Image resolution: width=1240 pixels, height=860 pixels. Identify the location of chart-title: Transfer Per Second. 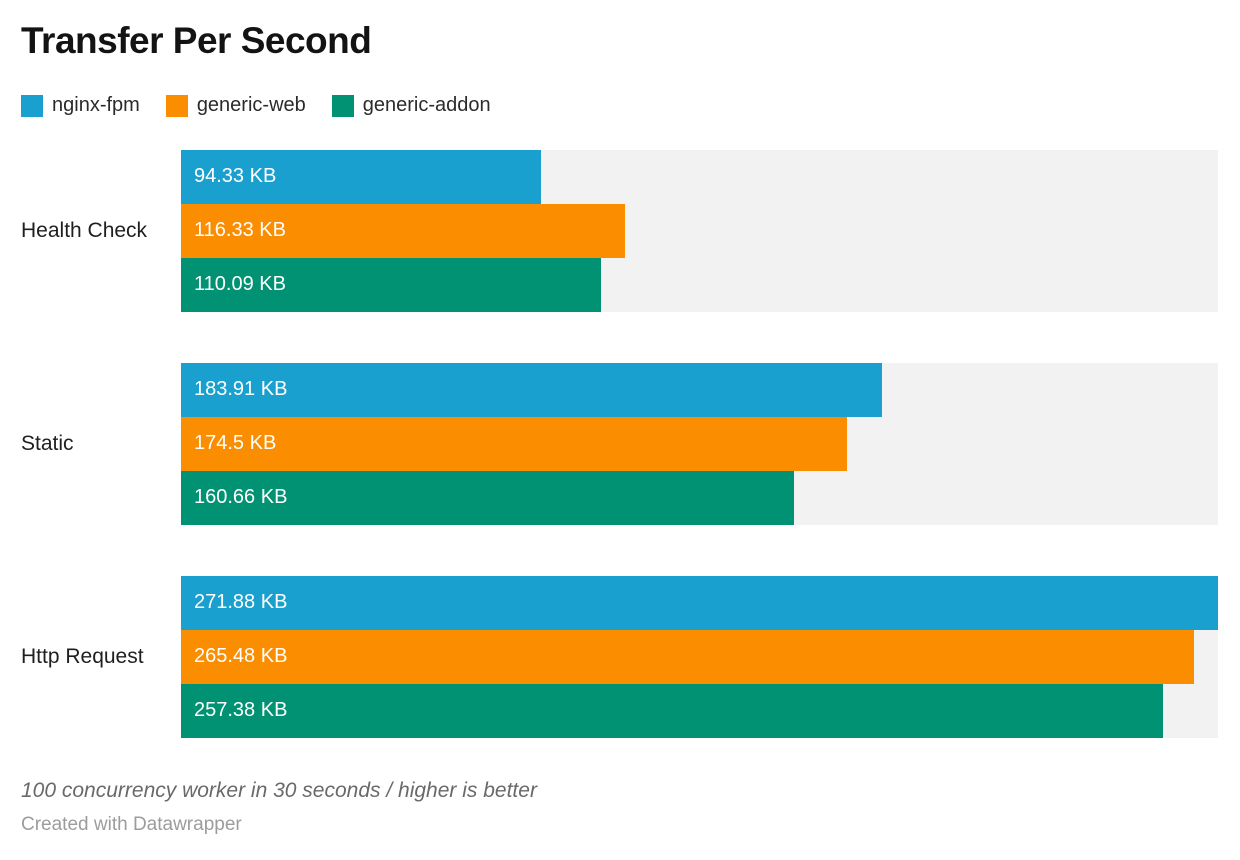
(196, 40).